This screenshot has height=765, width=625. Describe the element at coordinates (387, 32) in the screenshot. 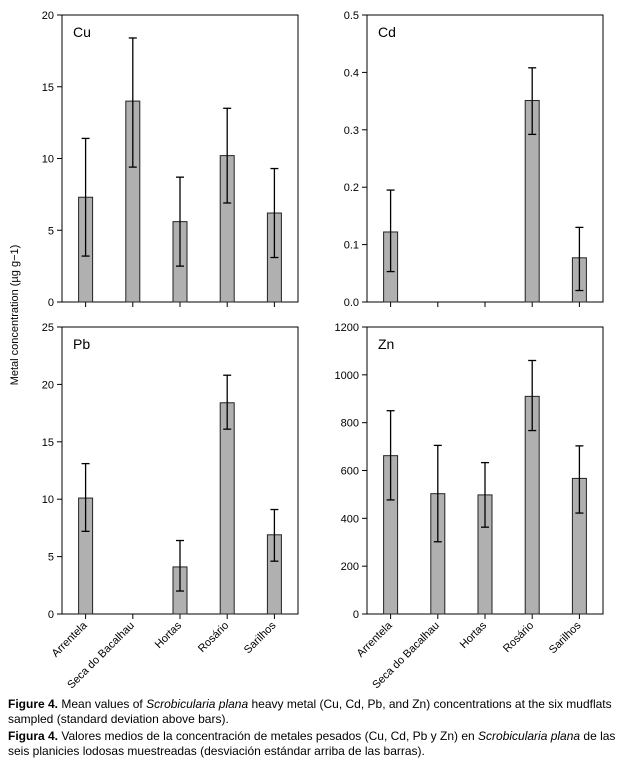

I see `panel-title: Cd` at that location.